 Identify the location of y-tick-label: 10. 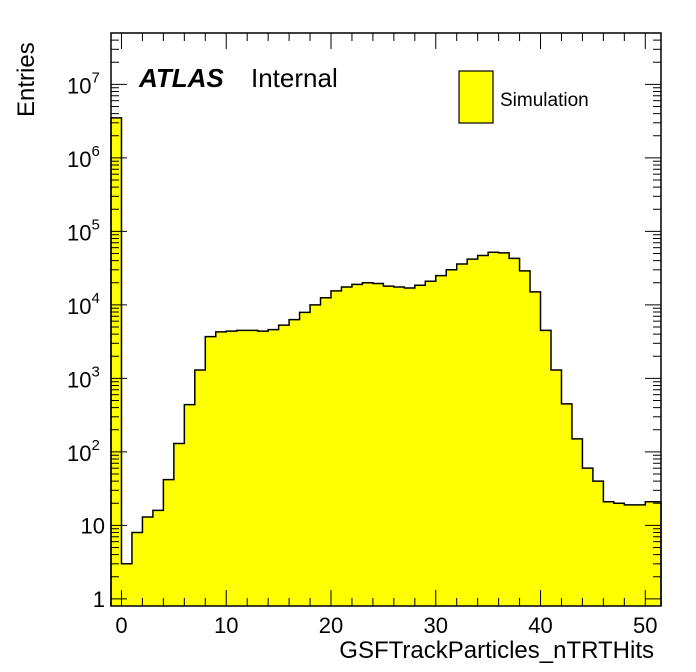
(93, 525).